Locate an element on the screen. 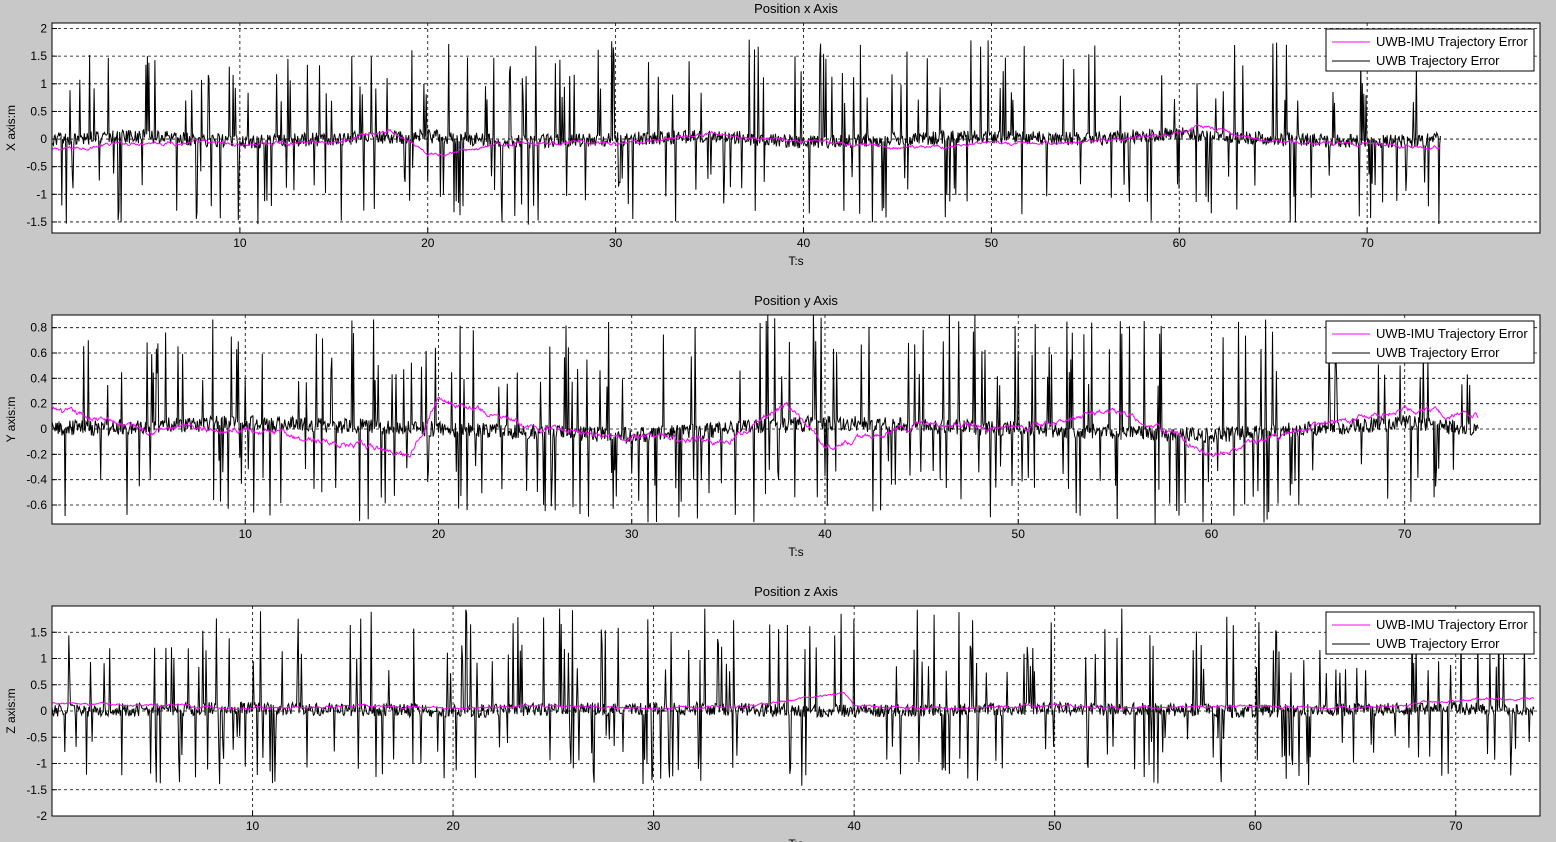 Image resolution: width=1556 pixels, height=842 pixels. y-axis-label: X axis:m is located at coordinates (11, 128).